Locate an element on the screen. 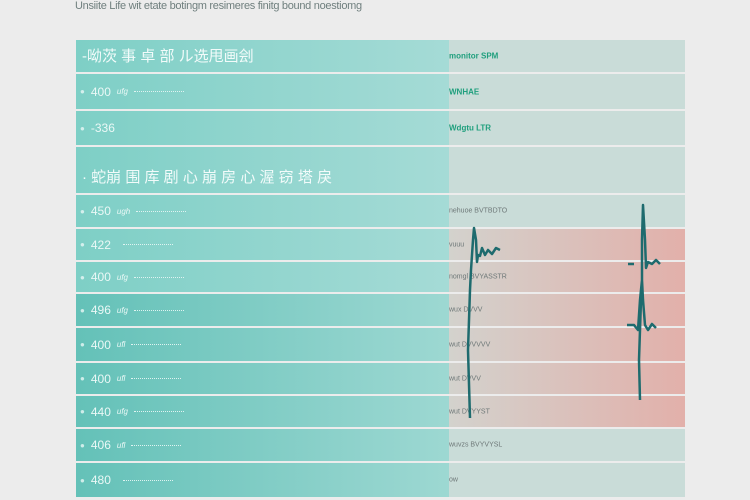  waveform-label: nomgl BVYASSTR is located at coordinates (478, 277).